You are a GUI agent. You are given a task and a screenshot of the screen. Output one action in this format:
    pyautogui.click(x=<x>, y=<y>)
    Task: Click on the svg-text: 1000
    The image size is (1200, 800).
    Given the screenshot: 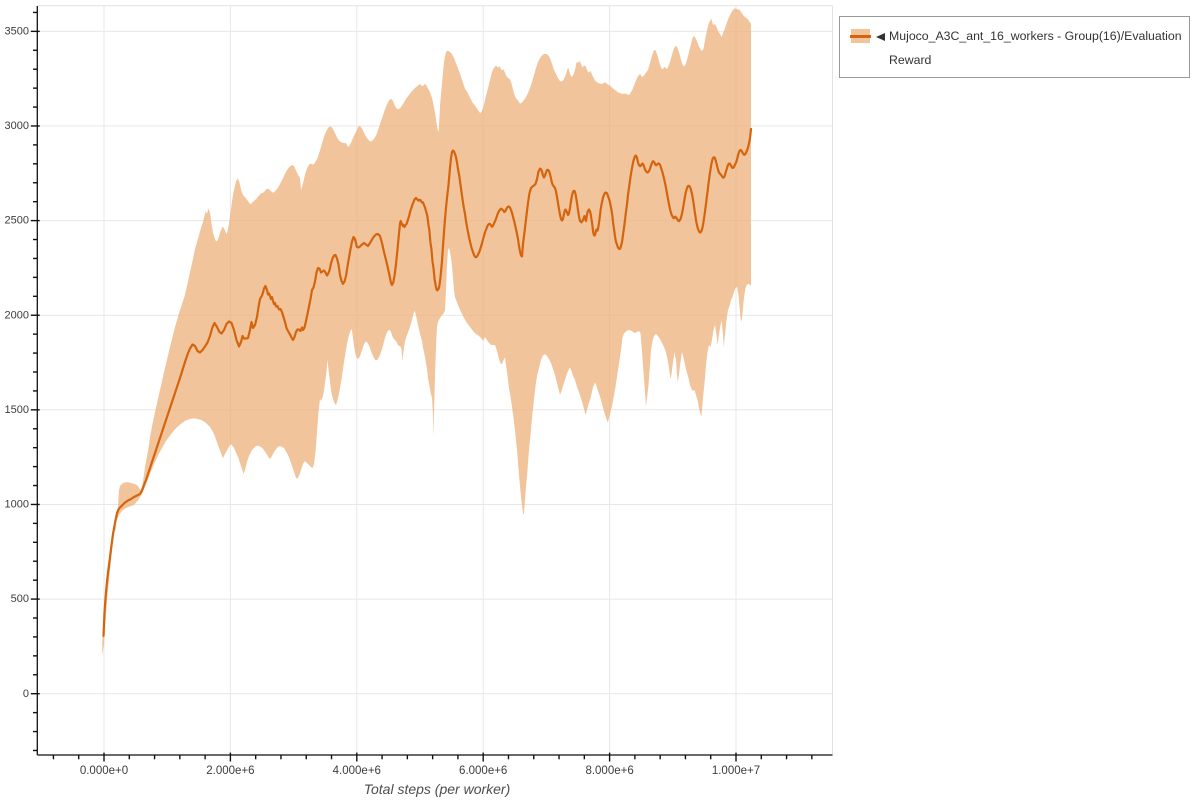 What is the action you would take?
    pyautogui.click(x=17, y=505)
    